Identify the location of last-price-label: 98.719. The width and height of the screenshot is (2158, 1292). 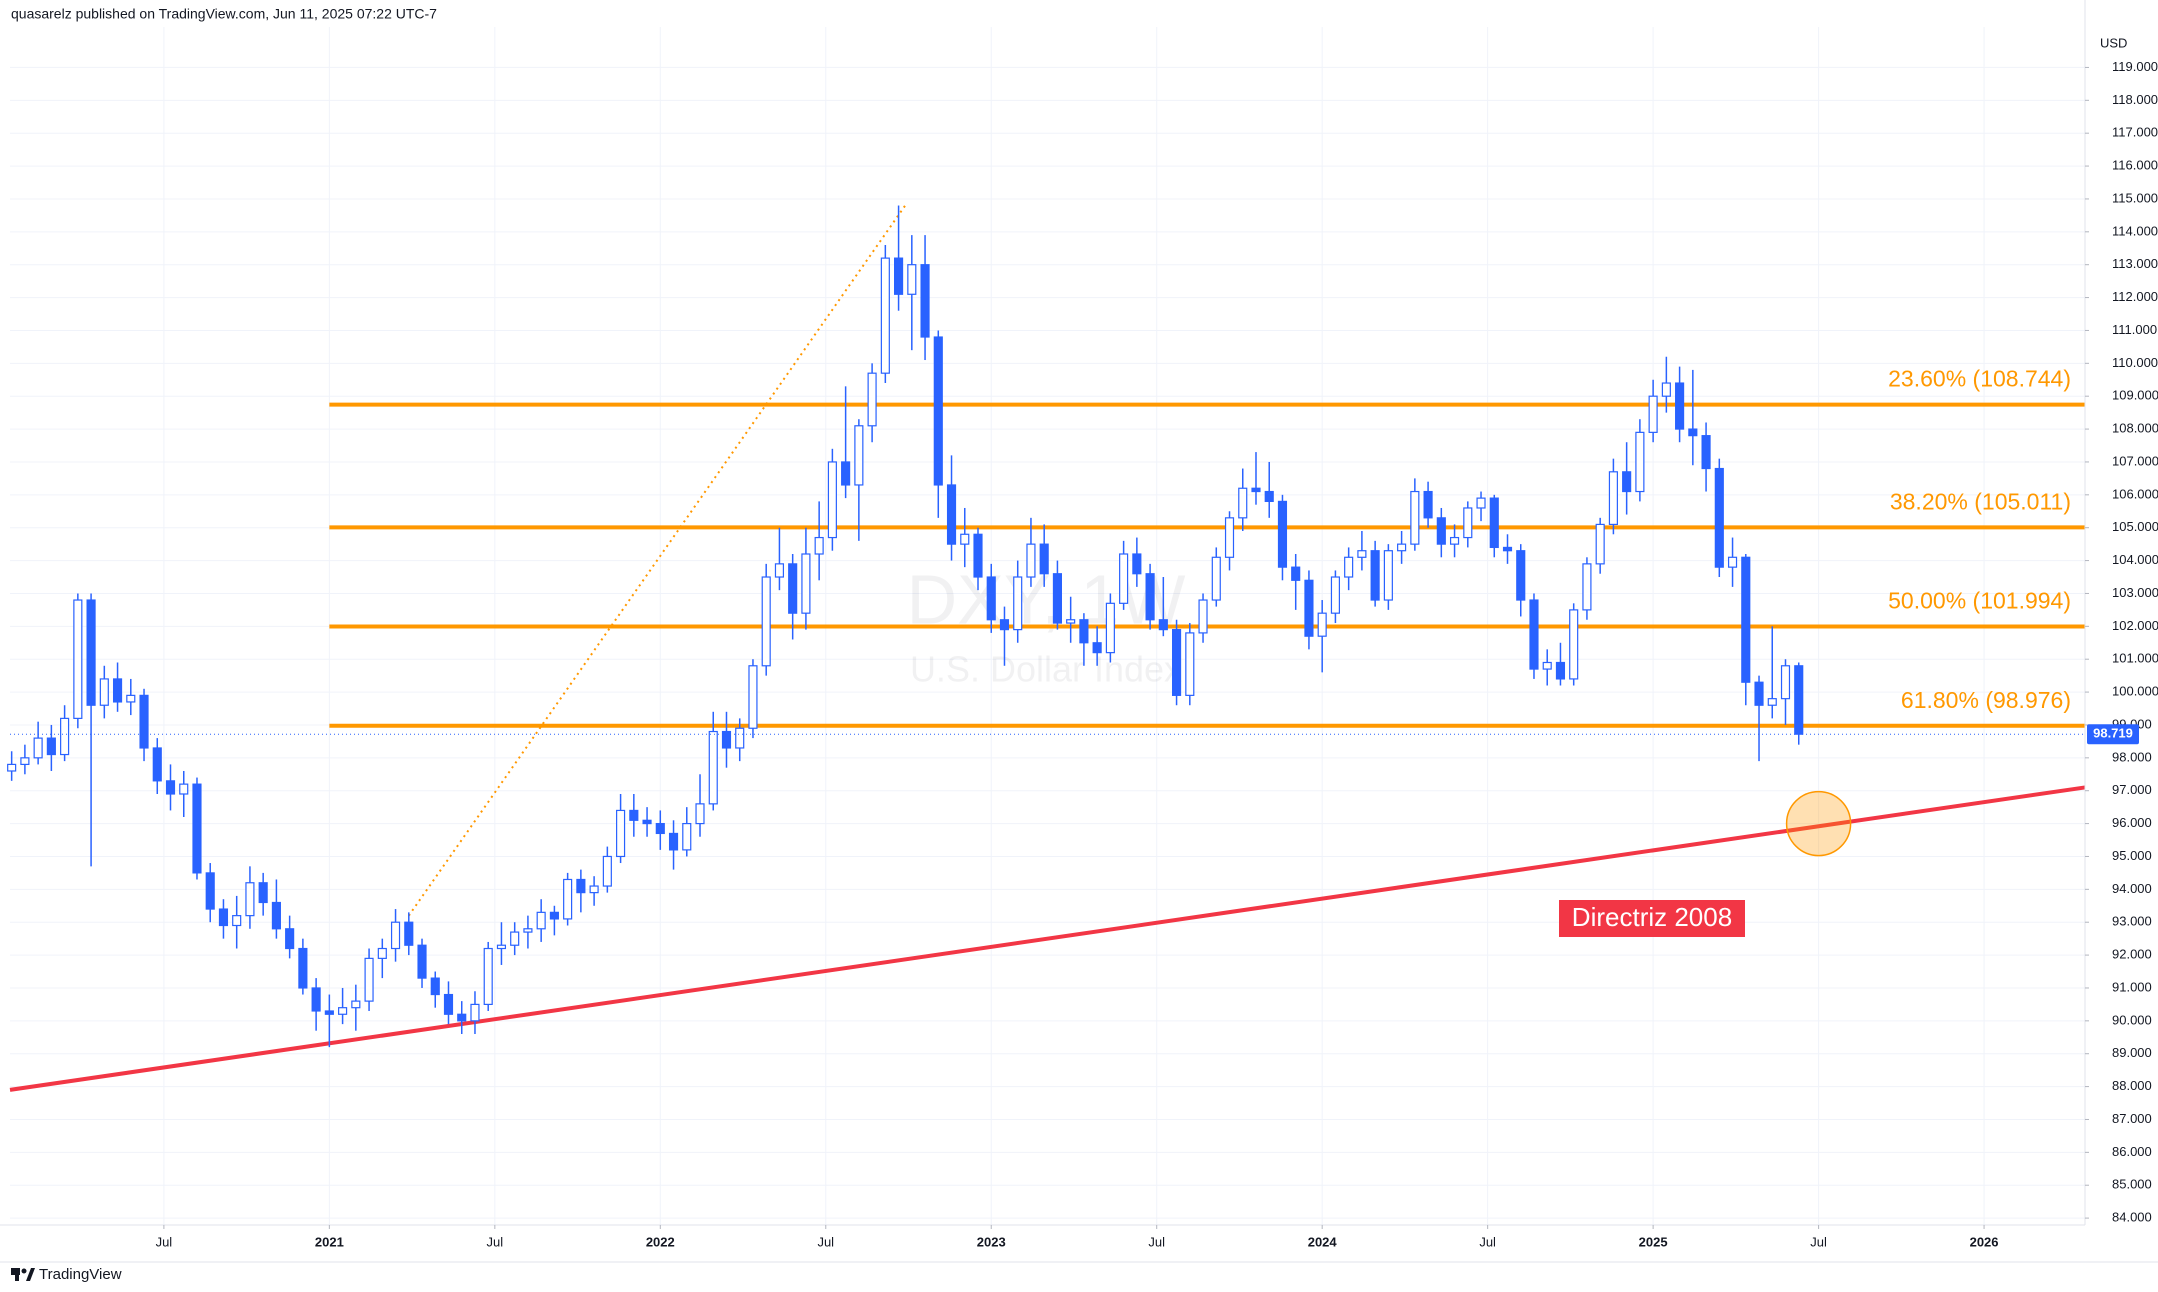
(2113, 733).